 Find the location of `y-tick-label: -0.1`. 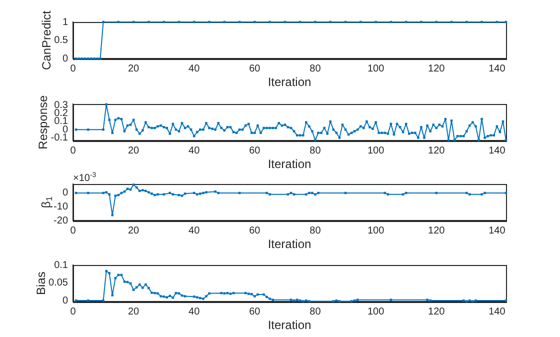

y-tick-label: -0.1 is located at coordinates (59, 138).